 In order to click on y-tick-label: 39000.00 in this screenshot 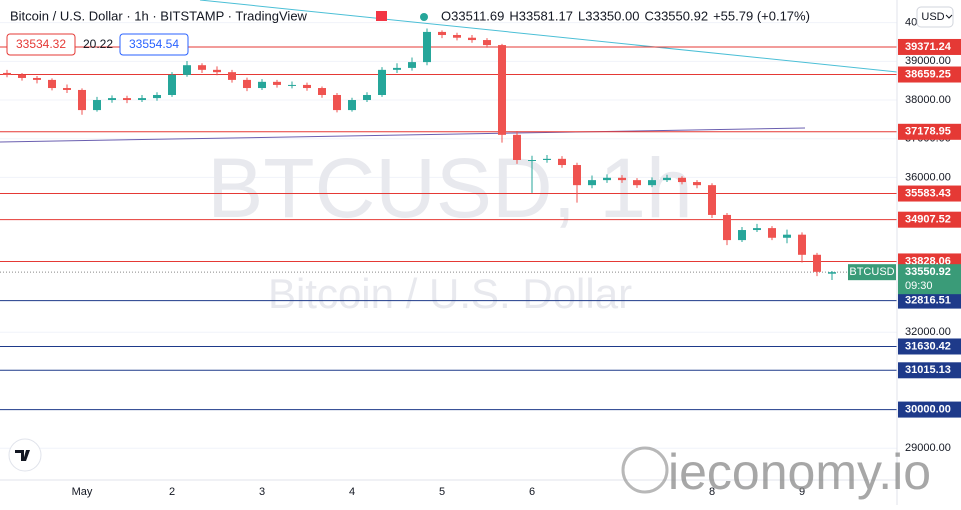, I will do `click(928, 61)`.